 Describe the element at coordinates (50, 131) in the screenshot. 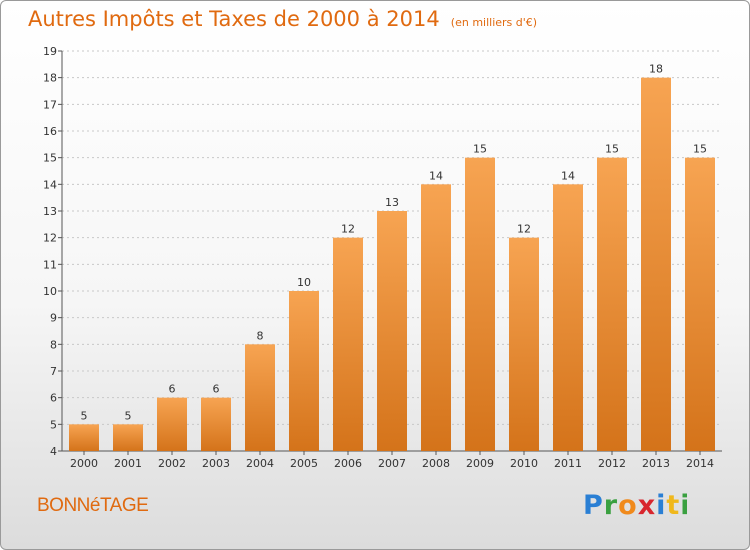

I see `y-tick-label-16: 16` at that location.